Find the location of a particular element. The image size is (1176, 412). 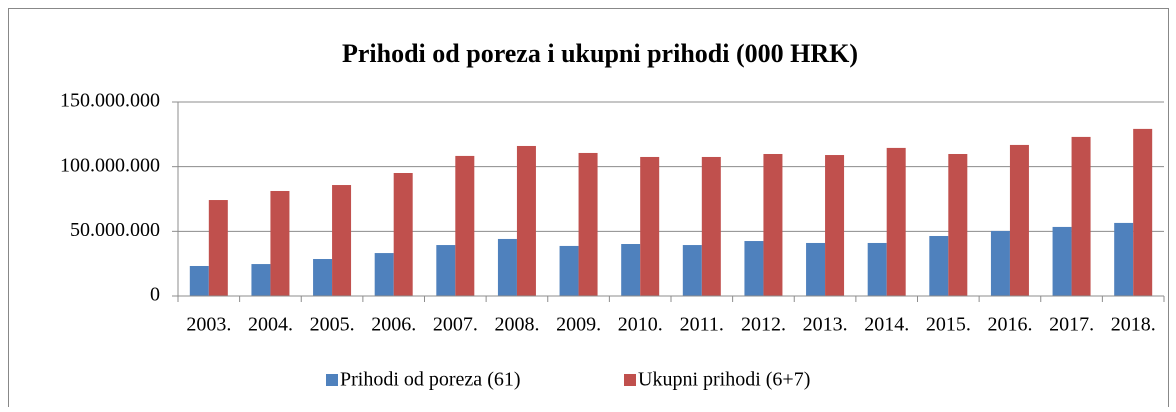

y-tick-label: 100.000.000 is located at coordinates (110, 165).